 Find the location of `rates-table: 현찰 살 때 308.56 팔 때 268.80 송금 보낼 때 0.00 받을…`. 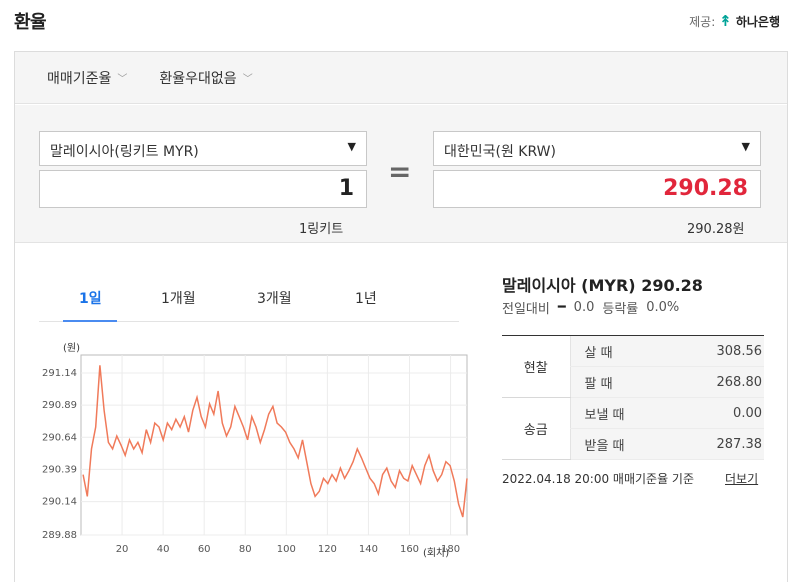

rates-table: 현찰 살 때 308.56 팔 때 268.80 송금 보낼 때 0.00 받을… is located at coordinates (633, 397).